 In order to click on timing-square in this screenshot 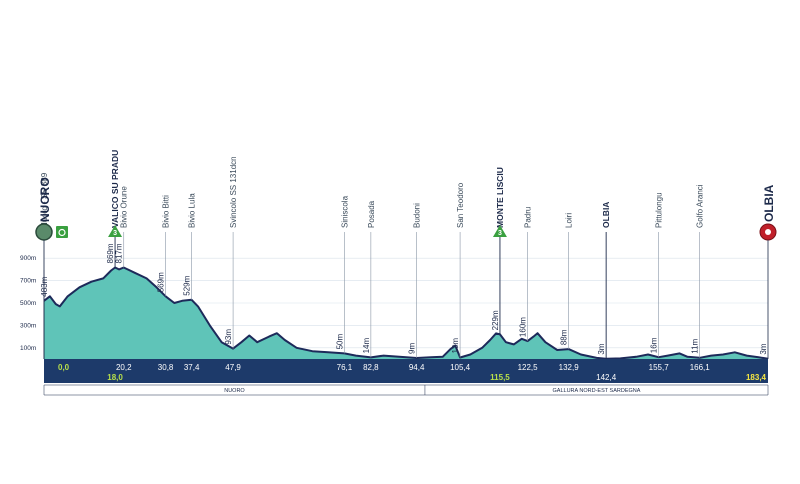, I will do `click(62, 232)`.